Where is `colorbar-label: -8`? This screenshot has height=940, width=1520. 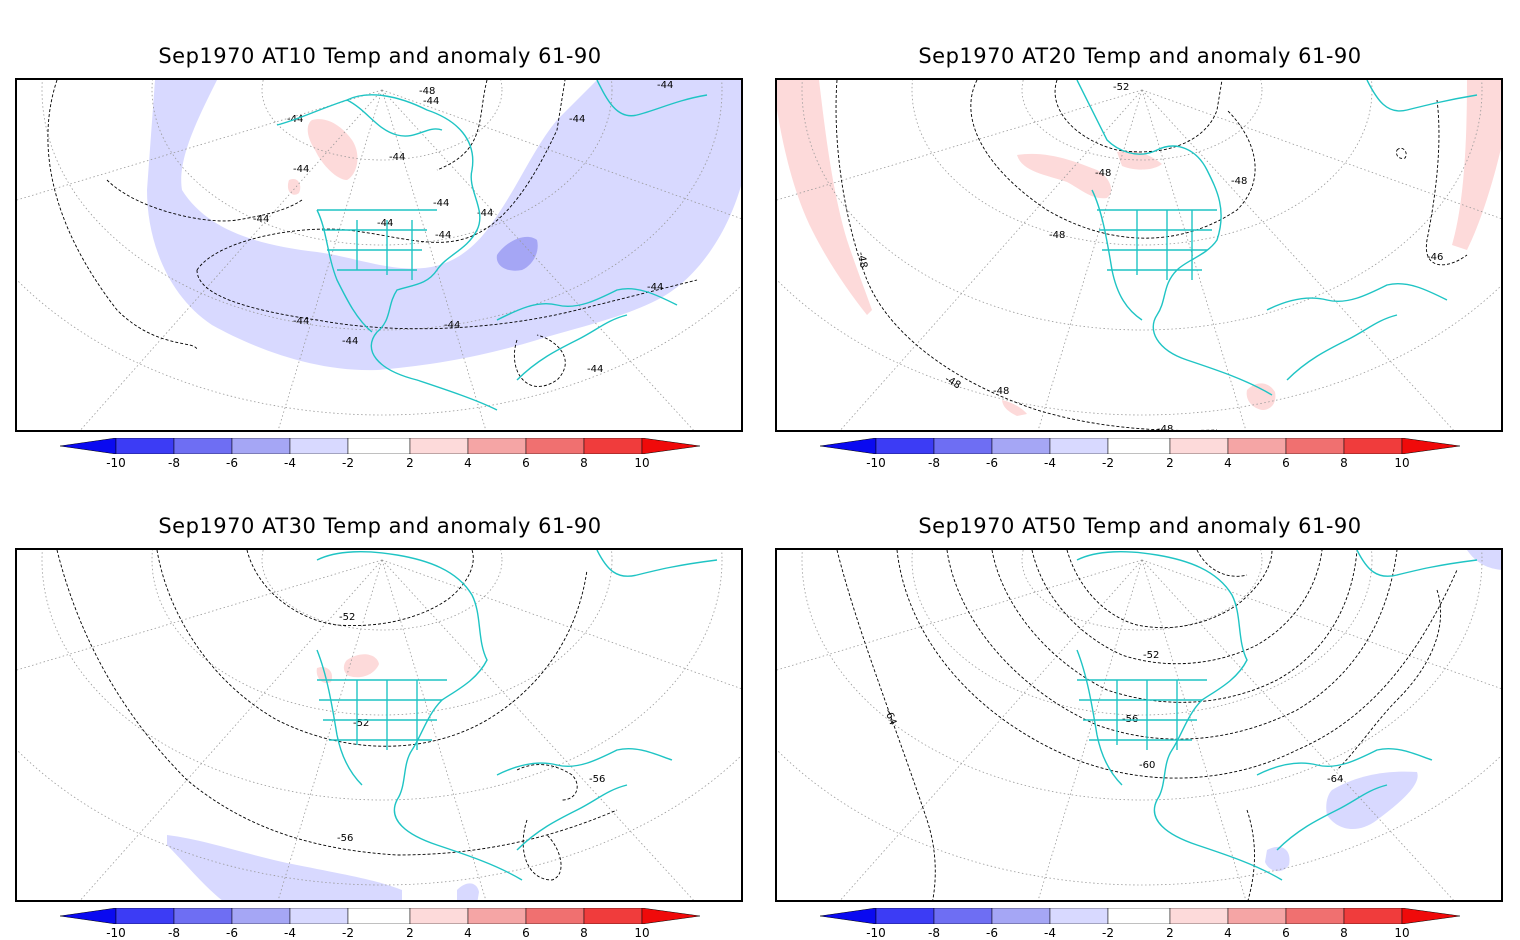
colorbar-label: -8 is located at coordinates (934, 463).